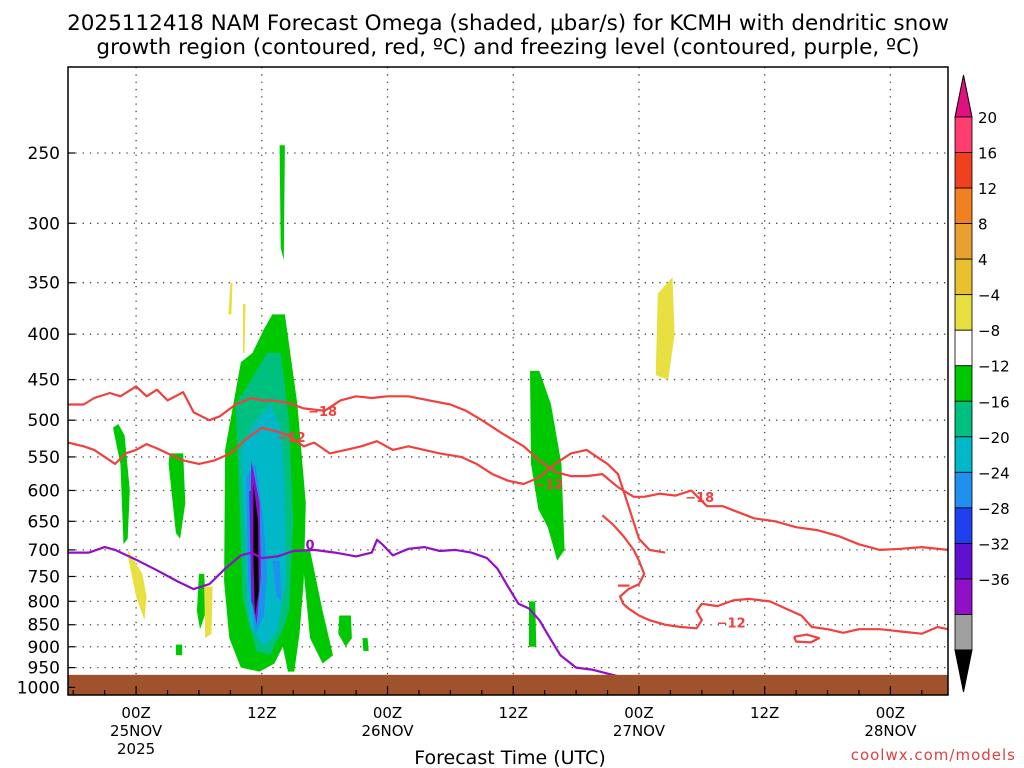  What do you see at coordinates (44, 551) in the screenshot?
I see `y-tick-label-700: 700` at bounding box center [44, 551].